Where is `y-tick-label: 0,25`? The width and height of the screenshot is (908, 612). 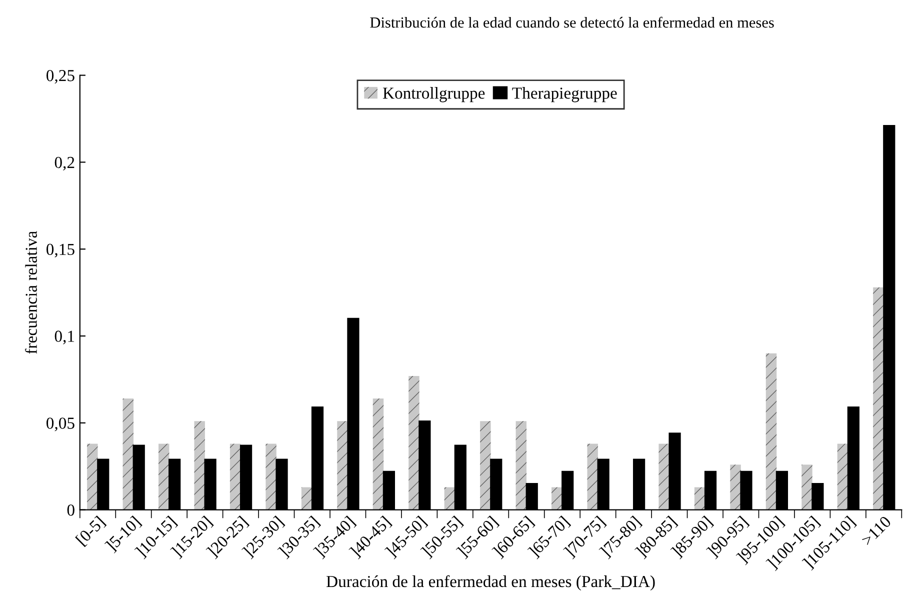
y-tick-label: 0,25 is located at coordinates (60, 77).